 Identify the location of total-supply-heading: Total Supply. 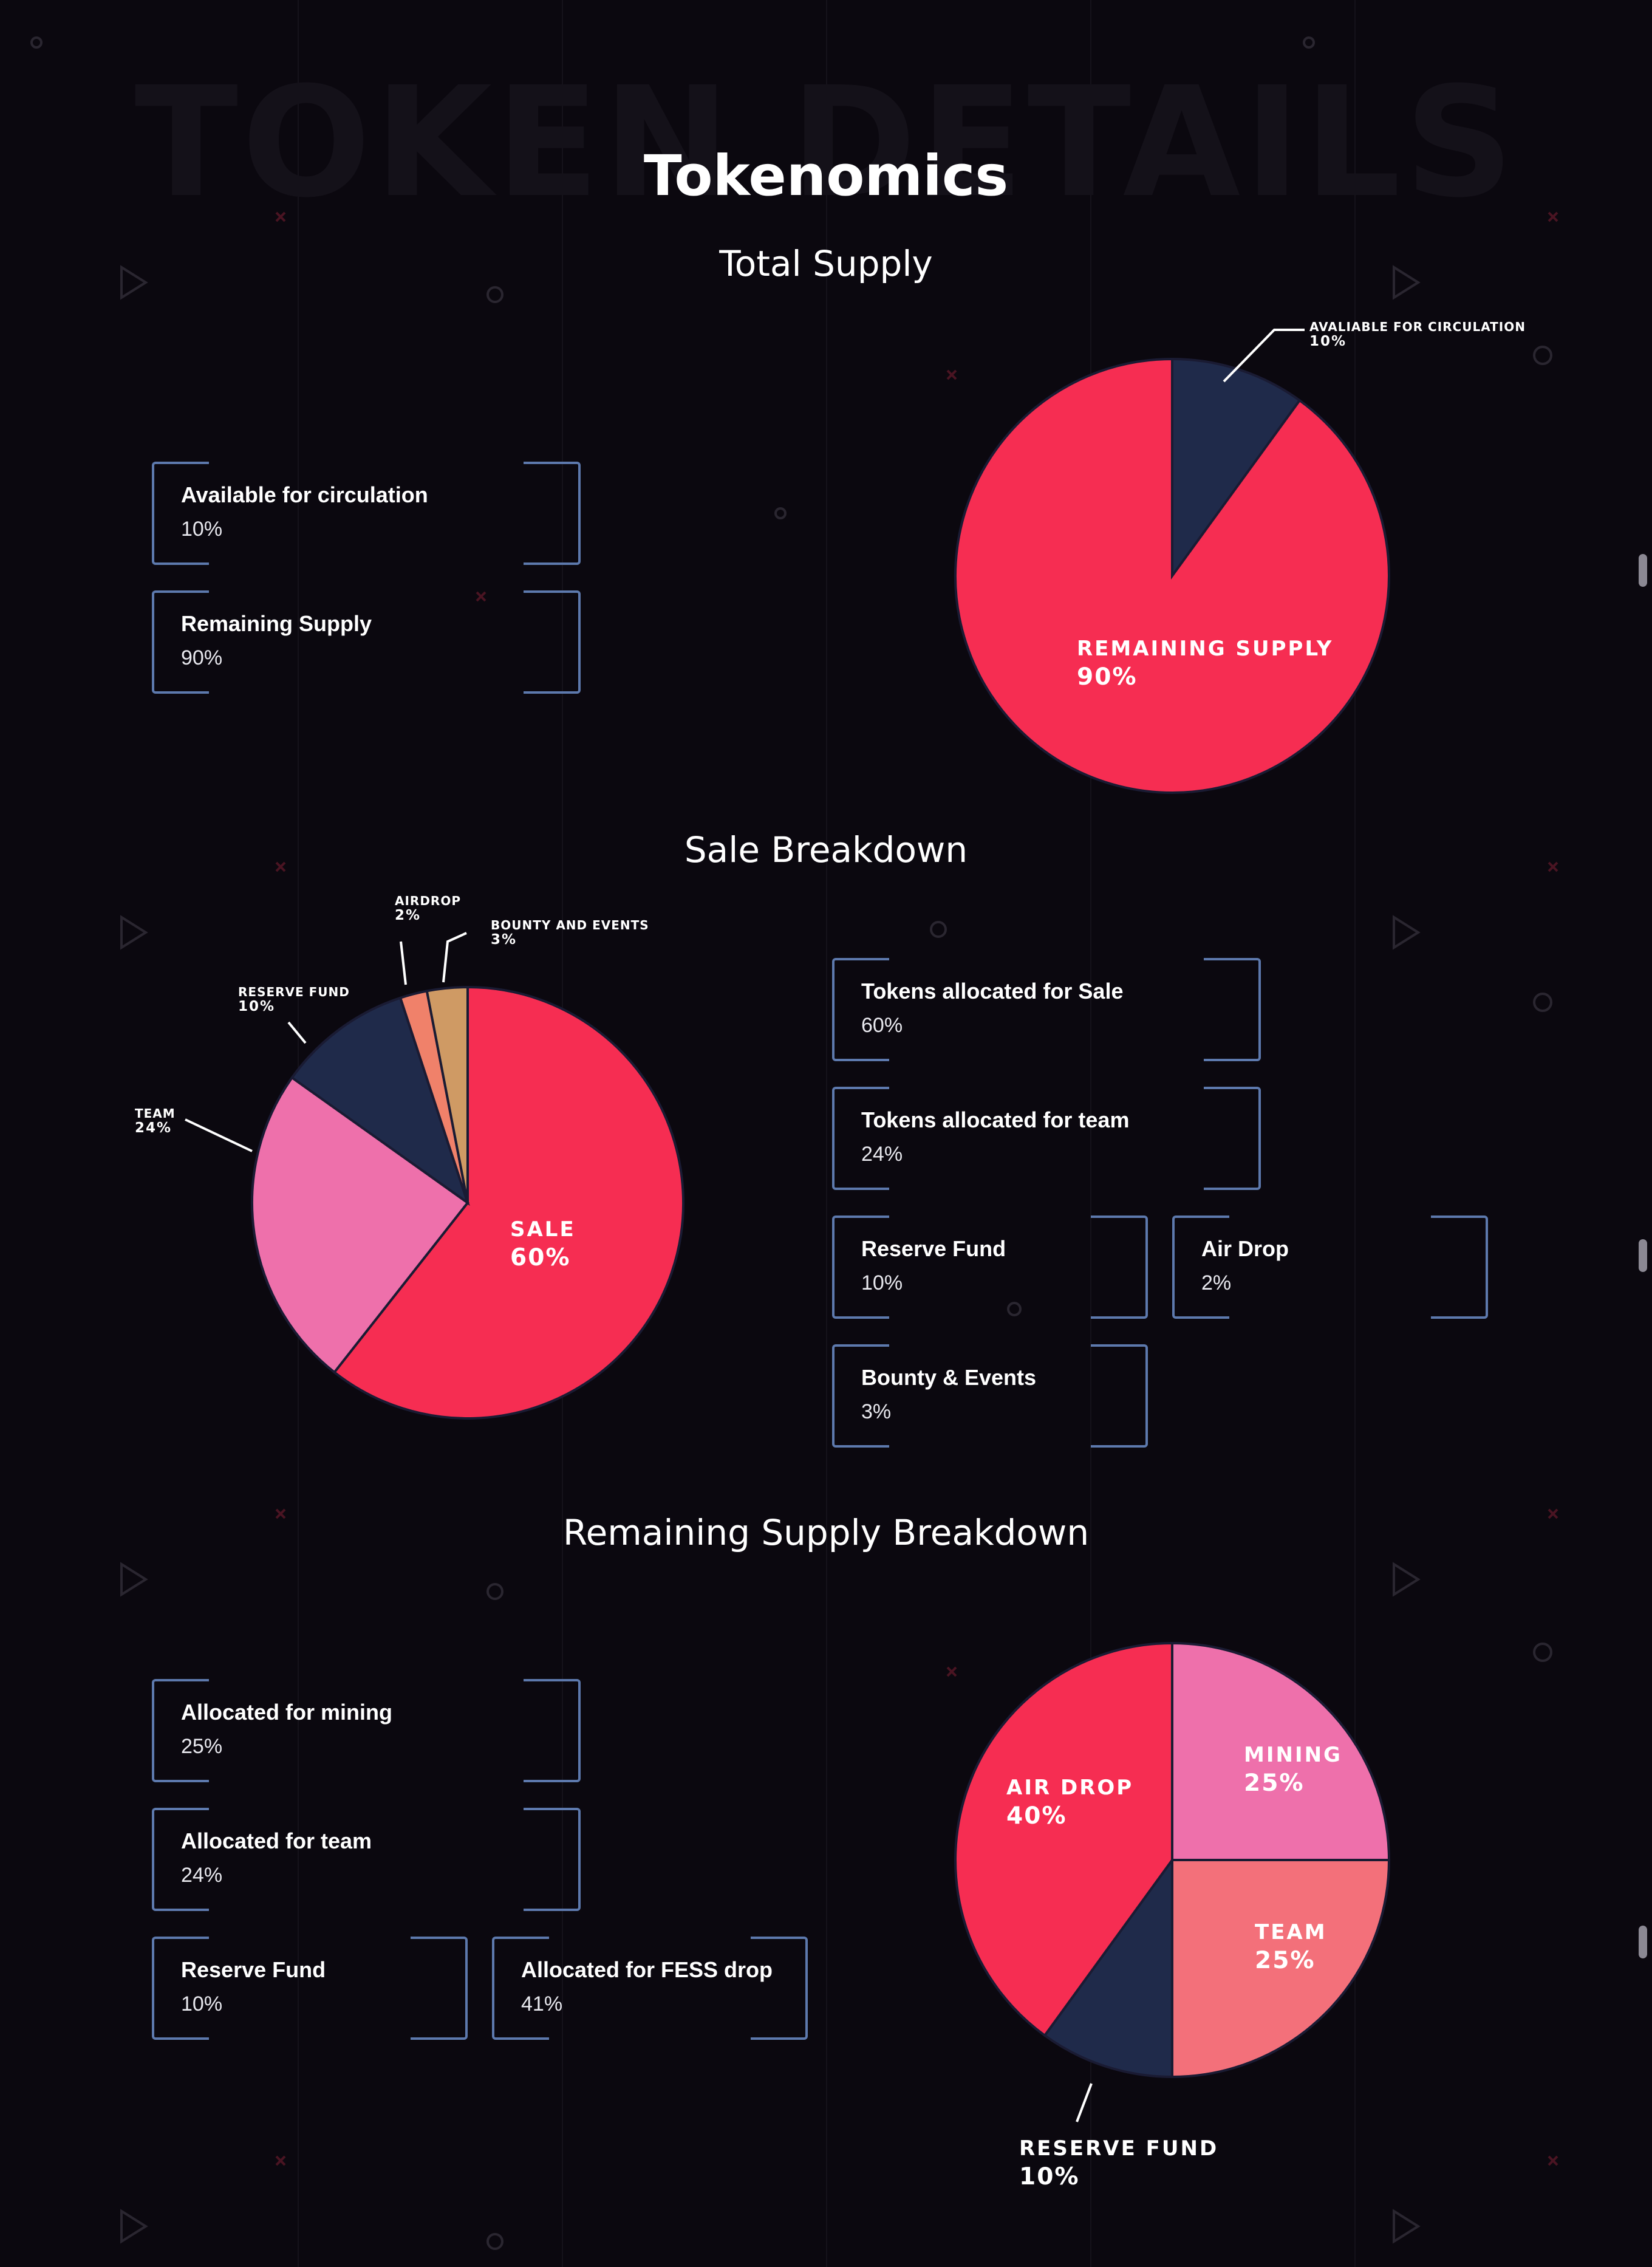
(826, 263).